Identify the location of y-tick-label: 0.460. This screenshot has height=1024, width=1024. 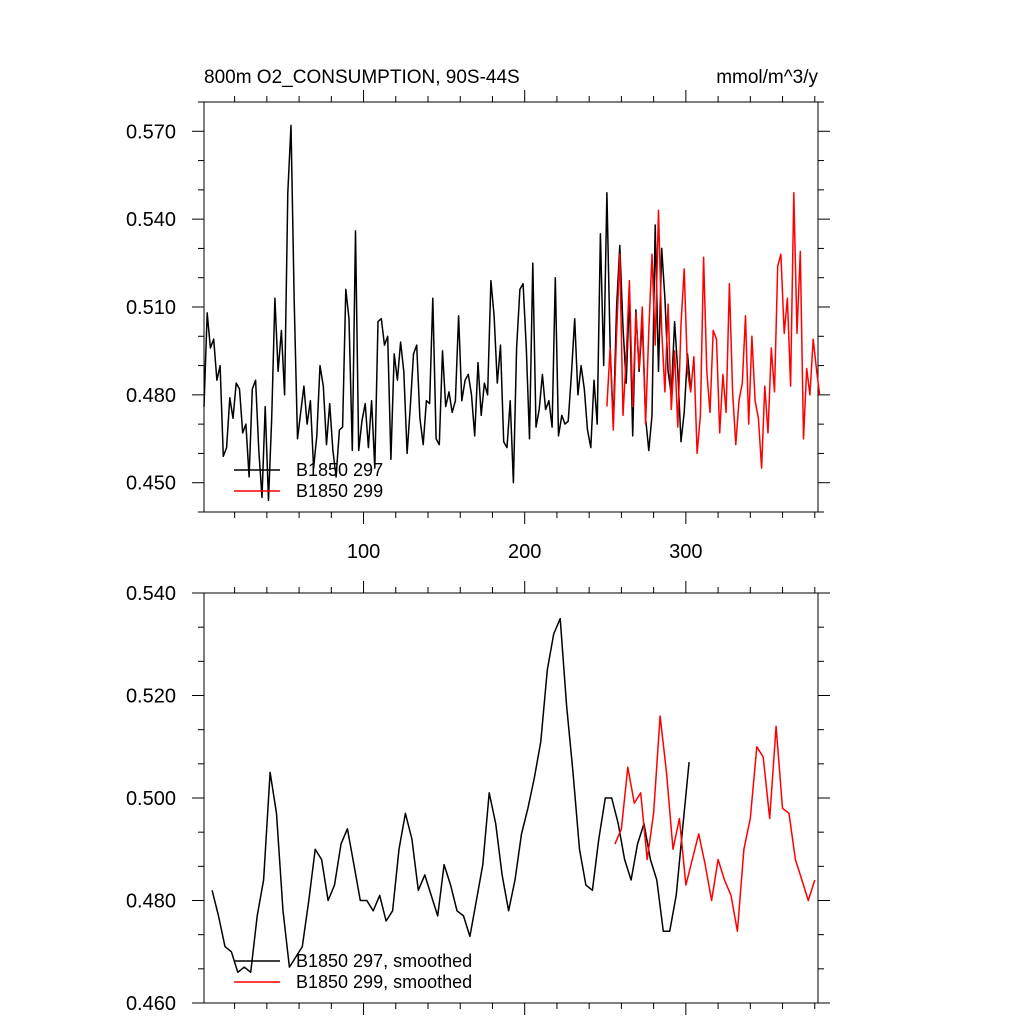
(151, 1004).